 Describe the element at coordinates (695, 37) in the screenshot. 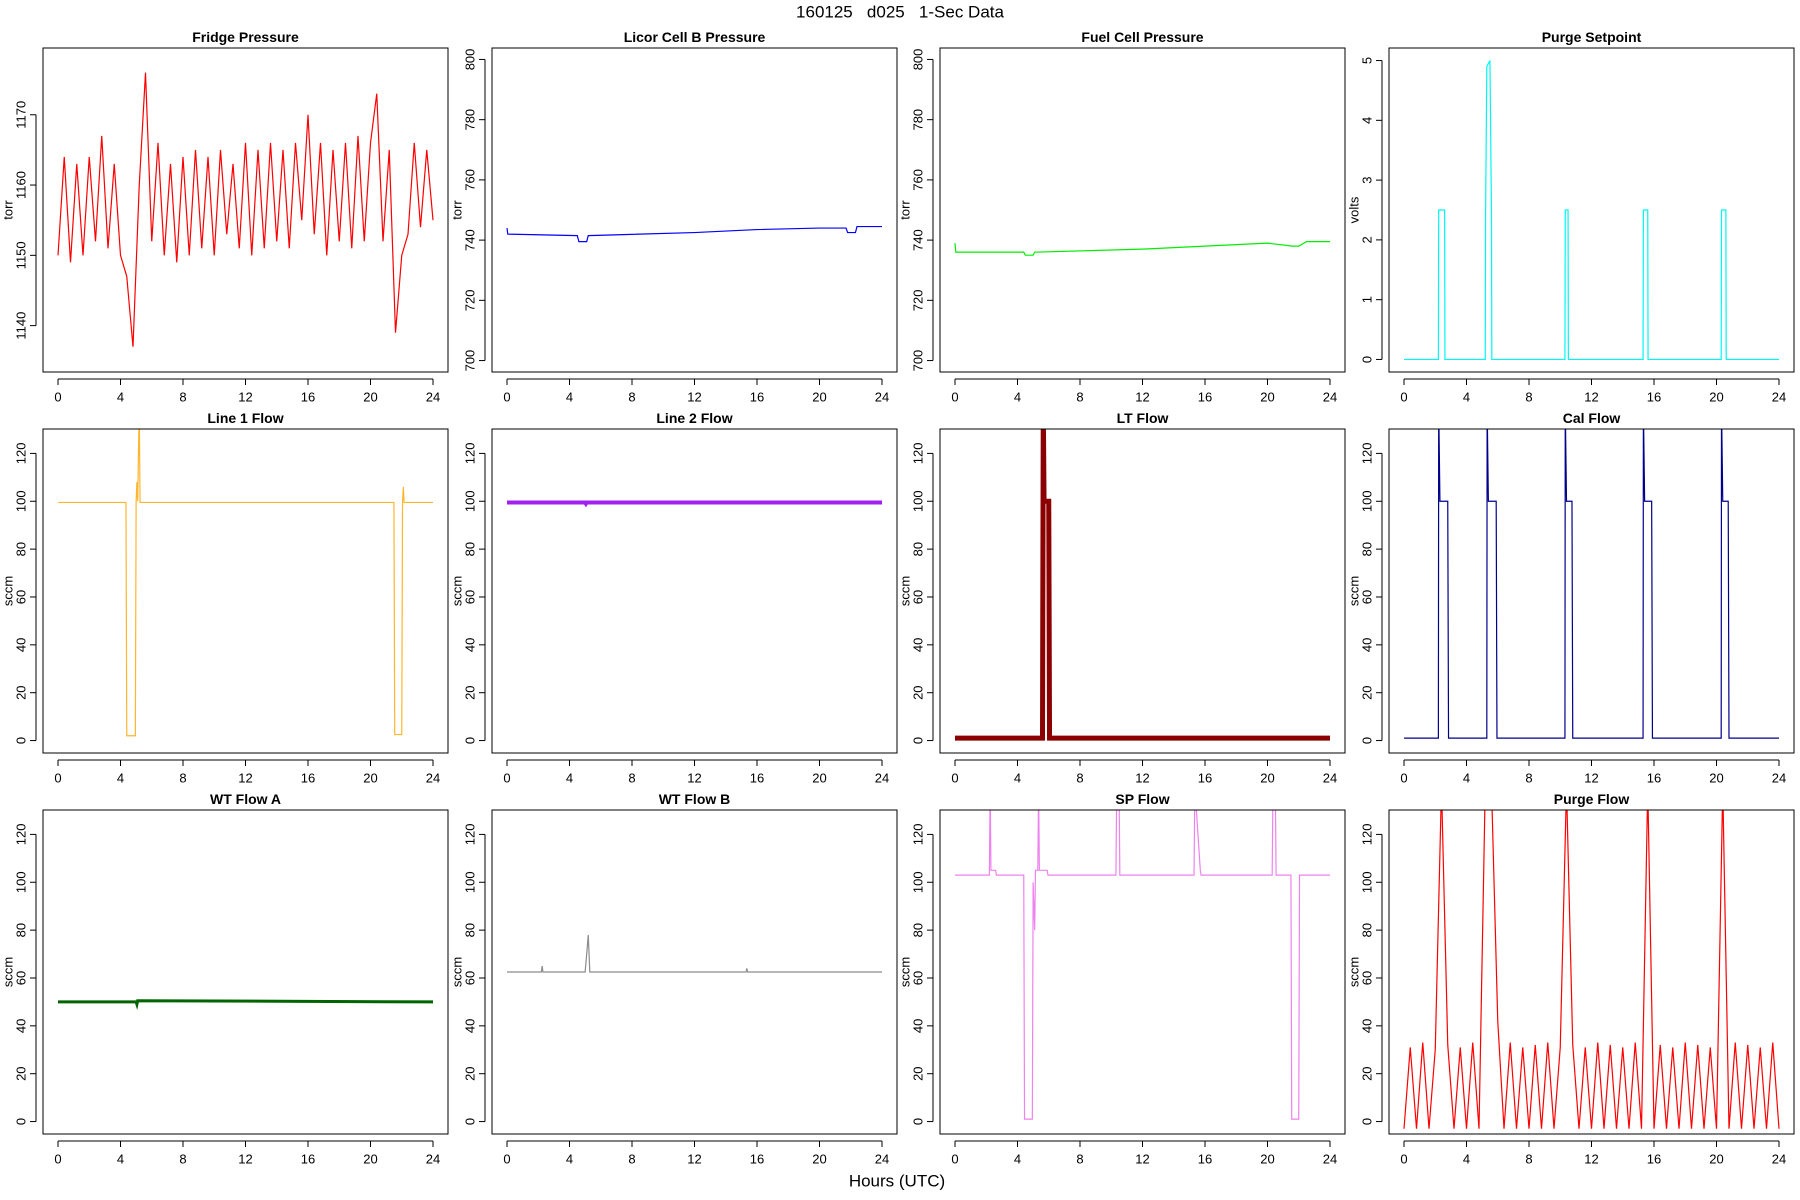

I see `panel-title: Licor Cell B Pressure` at that location.